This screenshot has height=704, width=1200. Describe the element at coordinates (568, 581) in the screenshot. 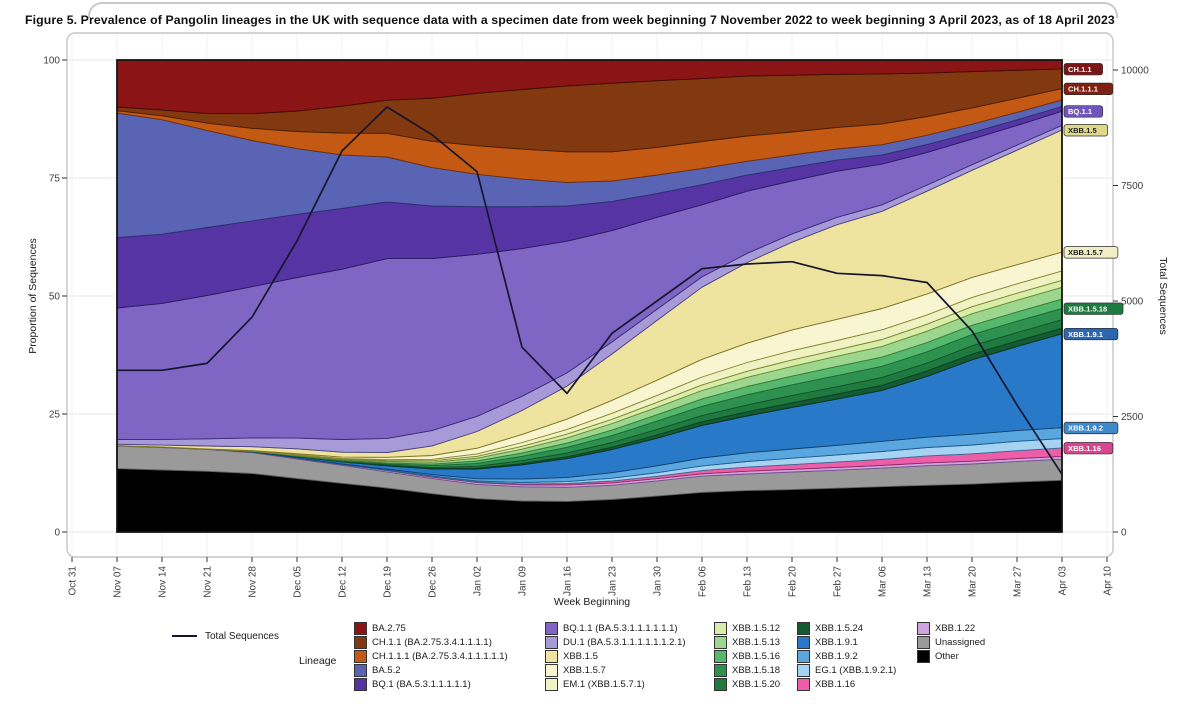

I see `x-tick-label: Jan 16` at that location.